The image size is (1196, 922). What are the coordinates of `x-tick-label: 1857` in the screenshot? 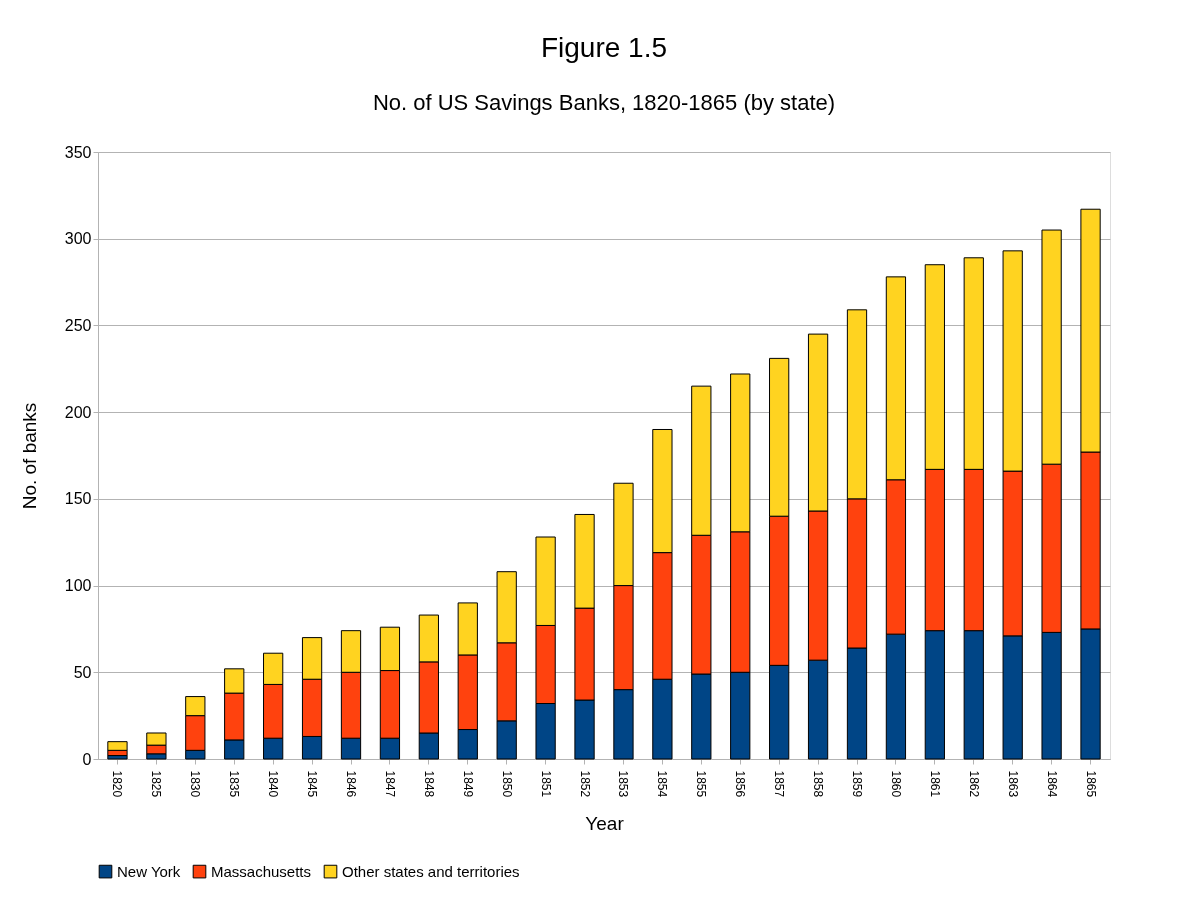 It's located at (779, 784).